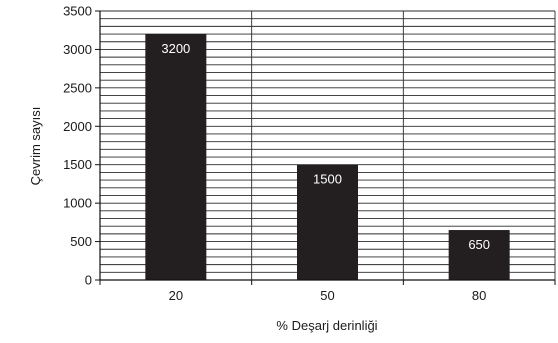 The width and height of the screenshot is (558, 343). Describe the element at coordinates (77, 203) in the screenshot. I see `y-tick-label: 1000` at that location.